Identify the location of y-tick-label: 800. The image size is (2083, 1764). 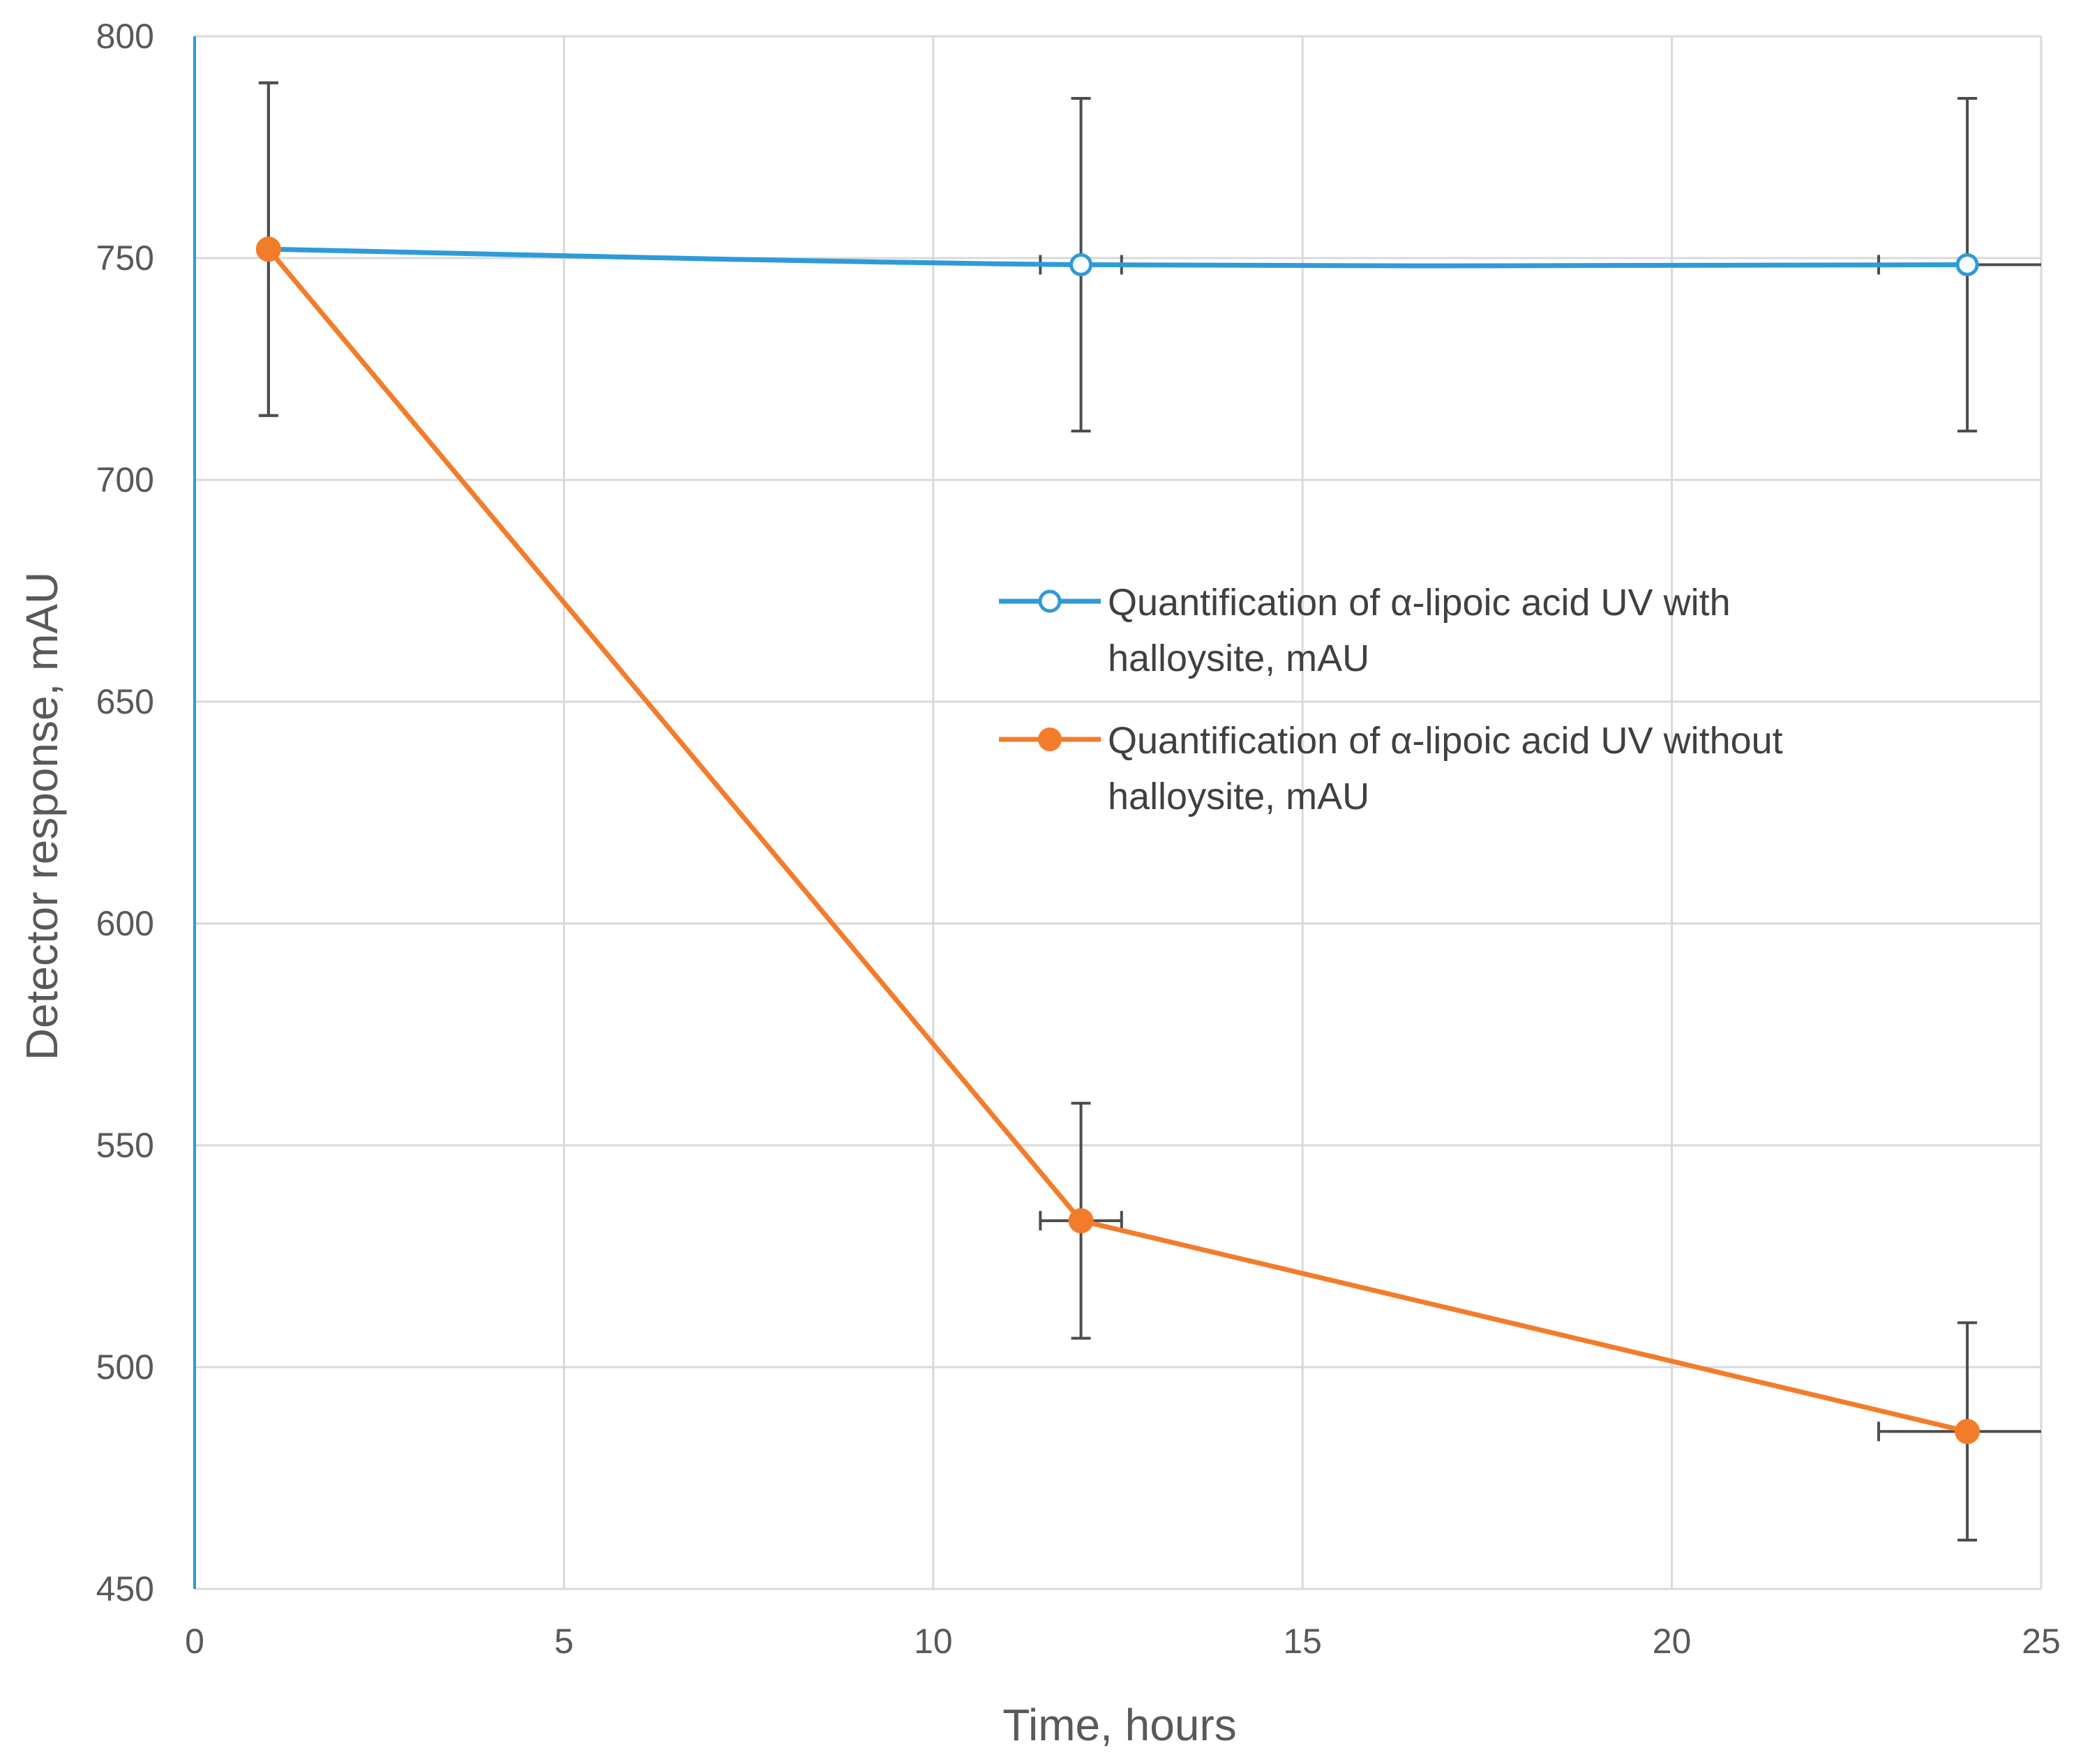
(125, 36).